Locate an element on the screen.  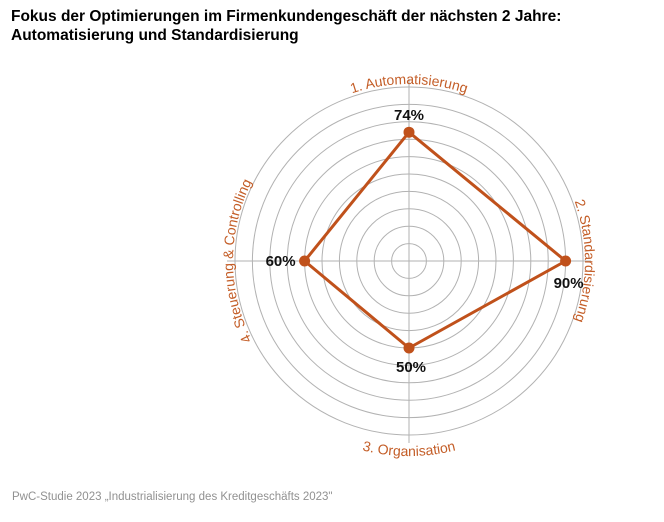
chart-title-line2: Automatisierung und Standardisierung is located at coordinates (155, 36).